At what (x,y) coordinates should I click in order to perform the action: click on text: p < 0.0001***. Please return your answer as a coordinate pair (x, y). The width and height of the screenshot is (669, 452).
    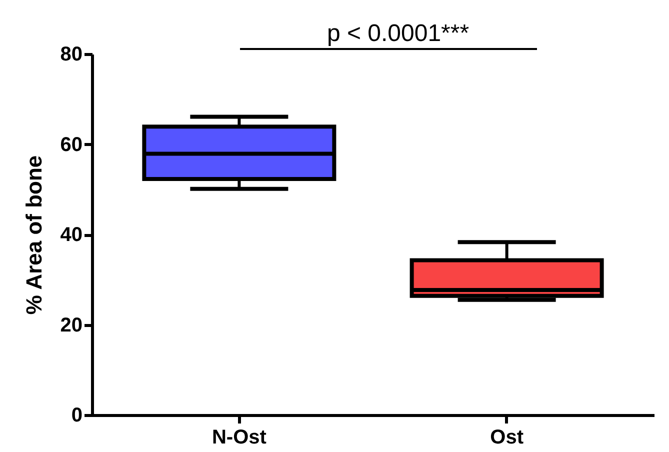
    Looking at the image, I should click on (398, 33).